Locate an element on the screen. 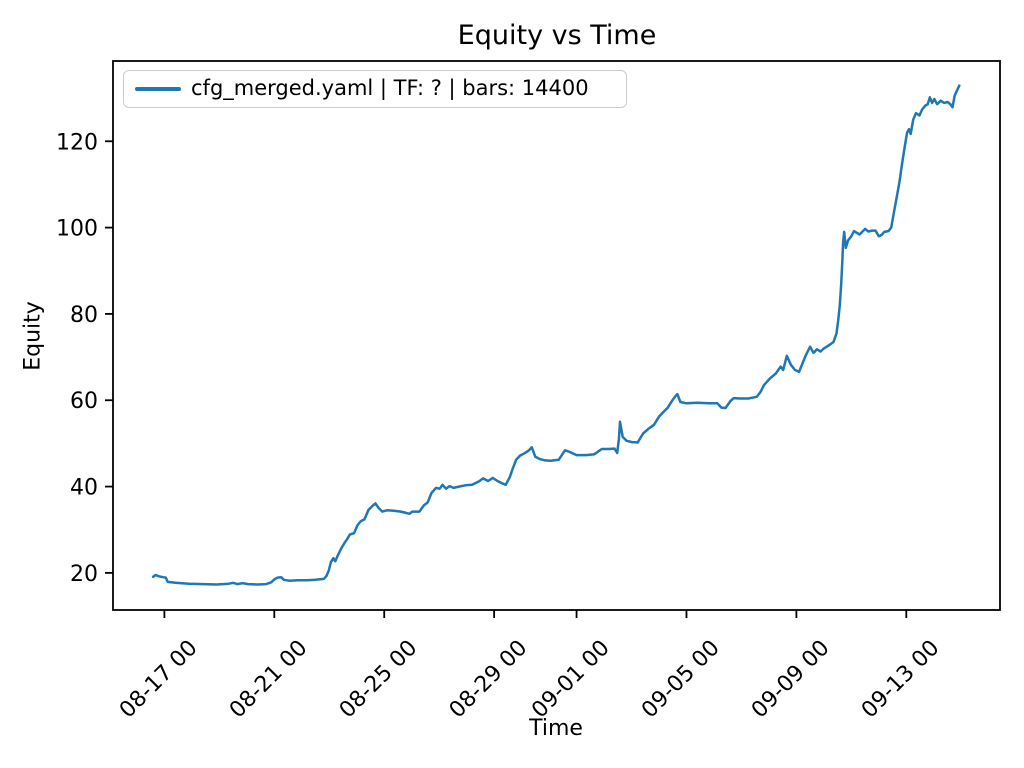 This screenshot has width=1024, height=768. chart-title: Equity vs Time is located at coordinates (557, 35).